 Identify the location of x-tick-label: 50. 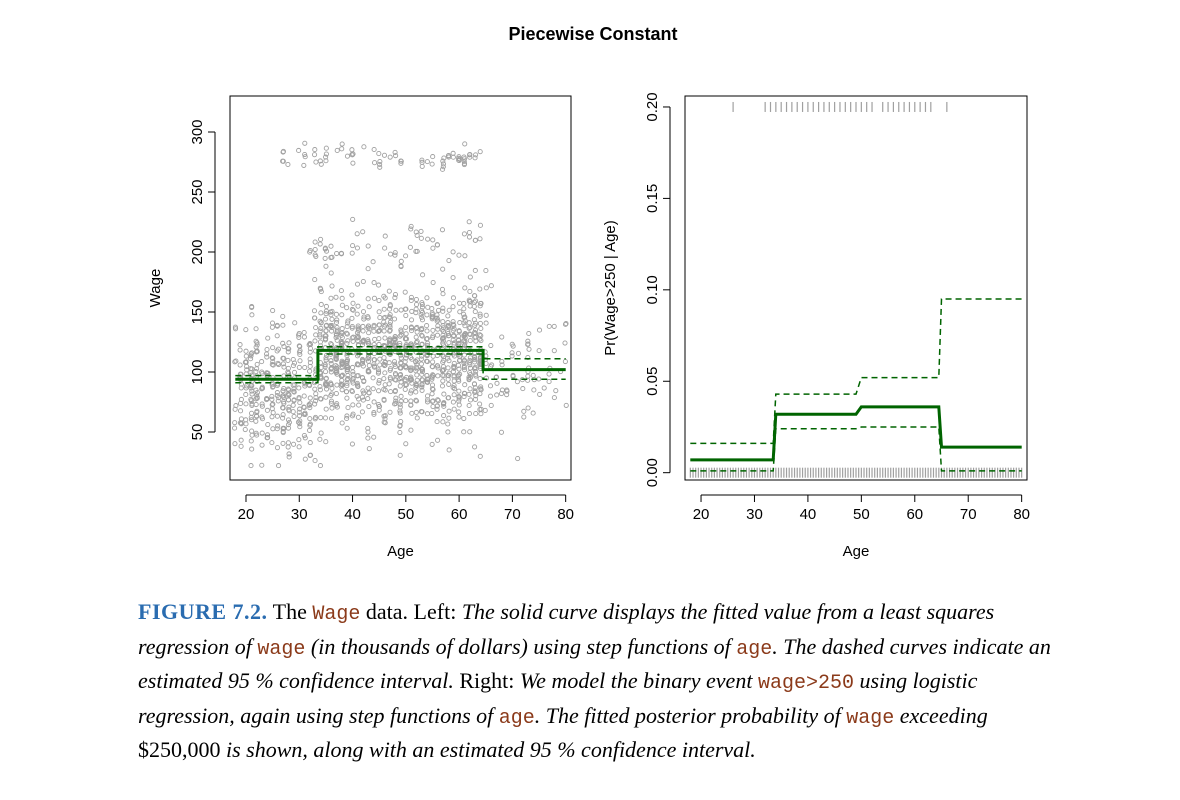
(861, 514).